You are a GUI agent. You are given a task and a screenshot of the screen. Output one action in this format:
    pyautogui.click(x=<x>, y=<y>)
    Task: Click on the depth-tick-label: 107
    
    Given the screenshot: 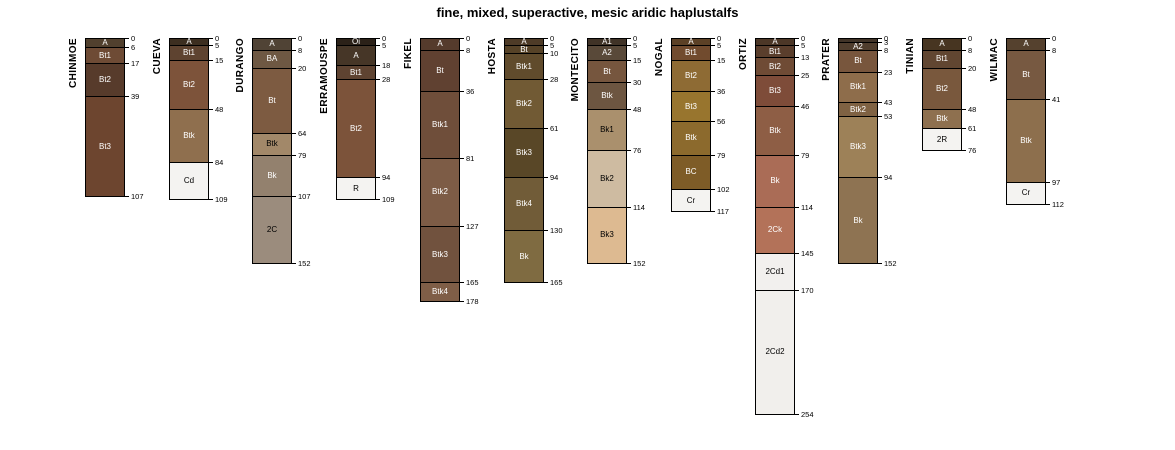 What is the action you would take?
    pyautogui.click(x=304, y=197)
    